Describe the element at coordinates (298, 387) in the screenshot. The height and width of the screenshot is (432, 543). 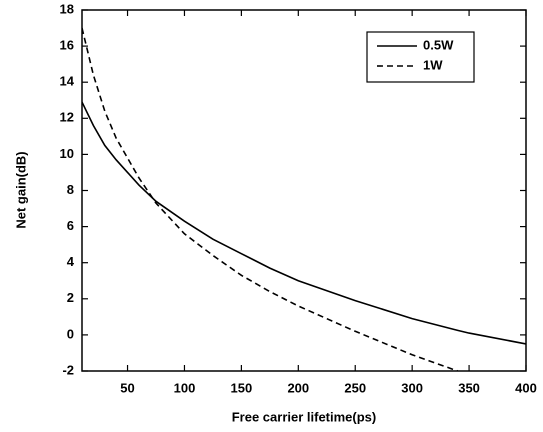
I see `x-tick-label: 200` at that location.